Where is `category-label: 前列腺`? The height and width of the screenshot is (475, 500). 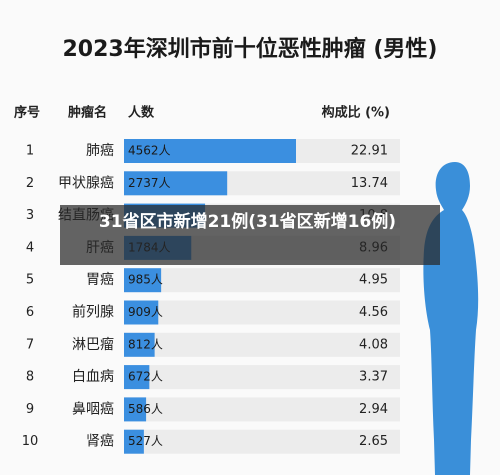
category-label: 前列腺 is located at coordinates (93, 312).